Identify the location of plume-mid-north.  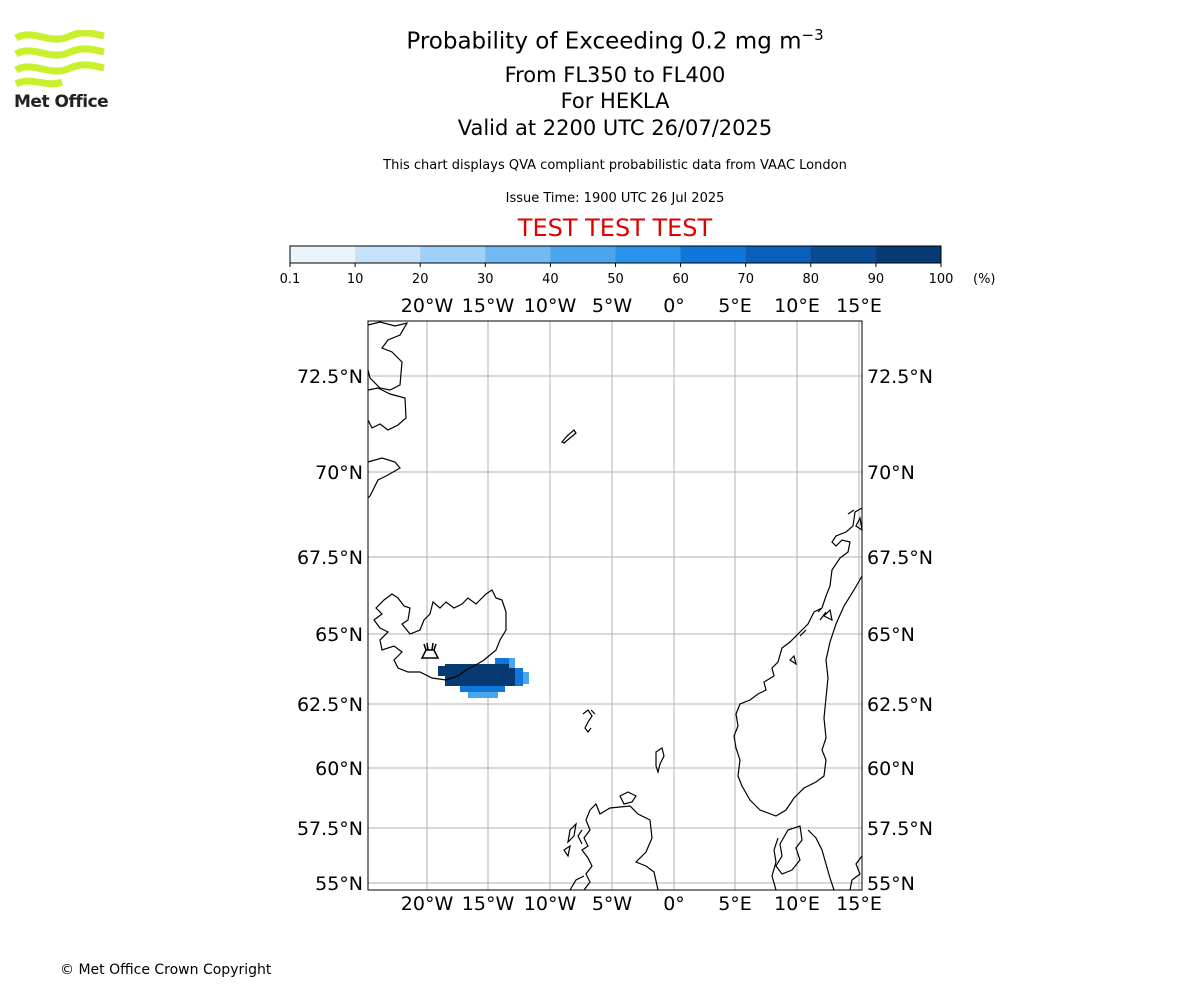
(502, 661).